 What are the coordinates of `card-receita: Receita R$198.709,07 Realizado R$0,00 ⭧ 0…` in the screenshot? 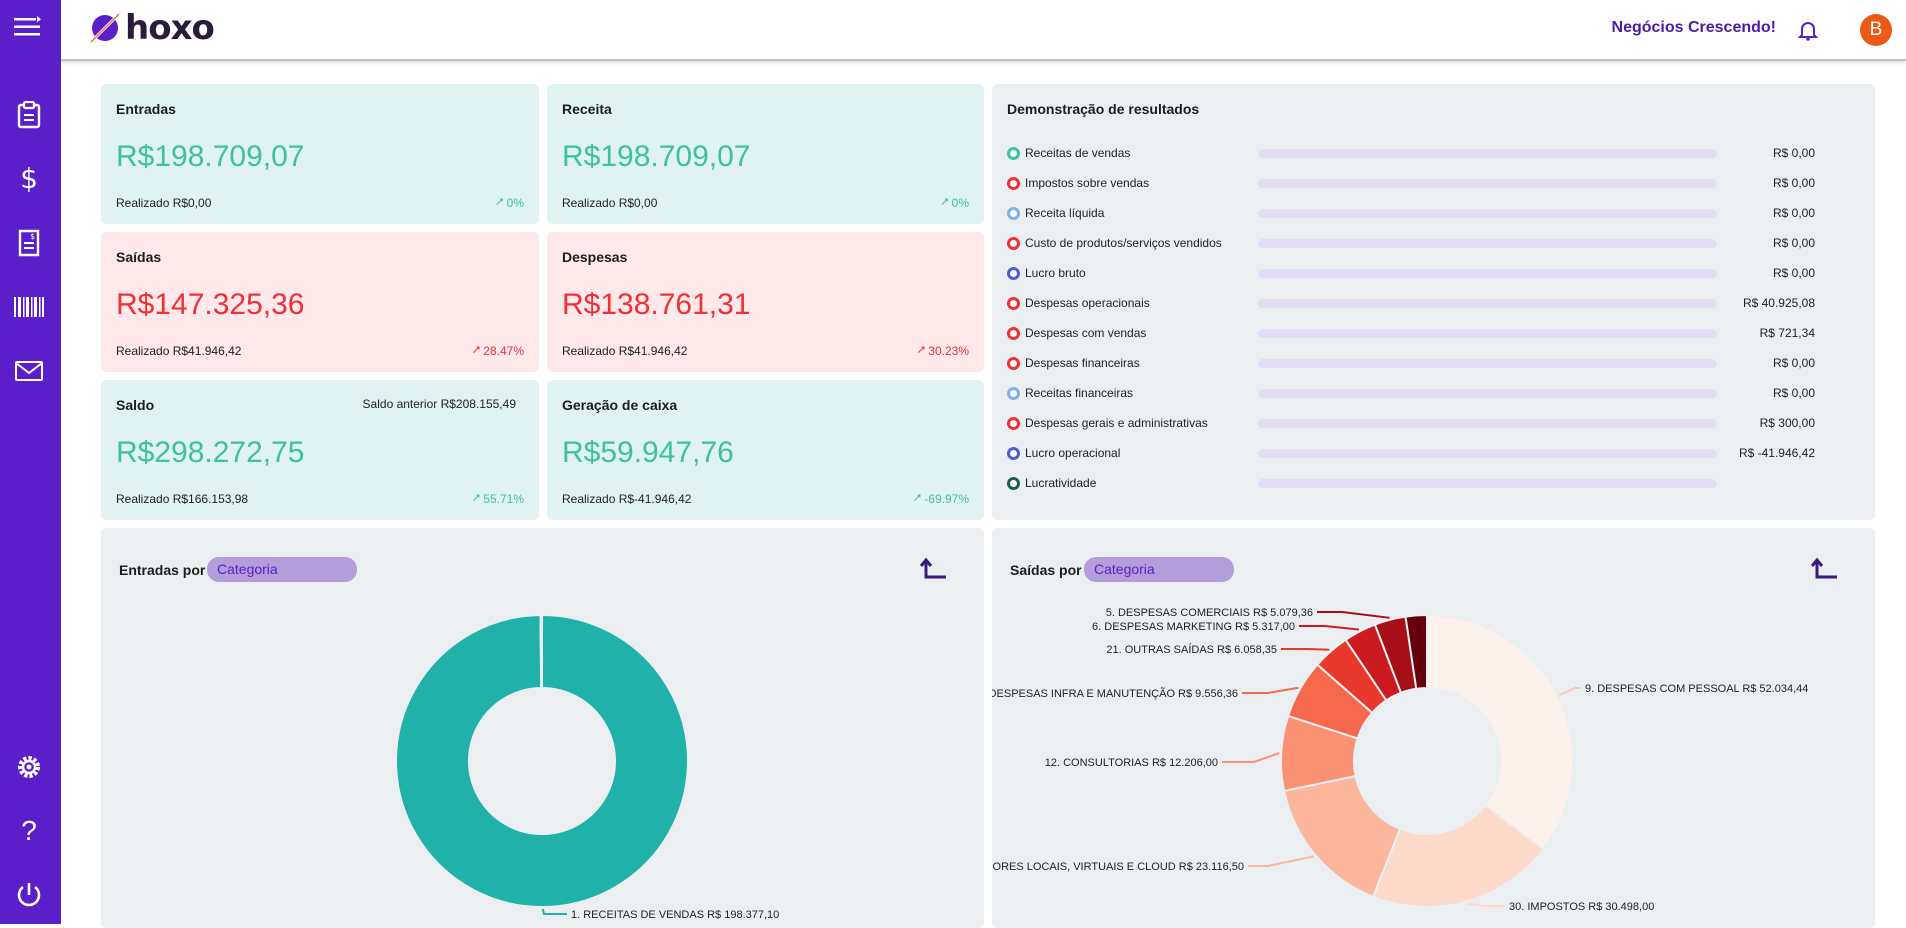 It's located at (765, 154).